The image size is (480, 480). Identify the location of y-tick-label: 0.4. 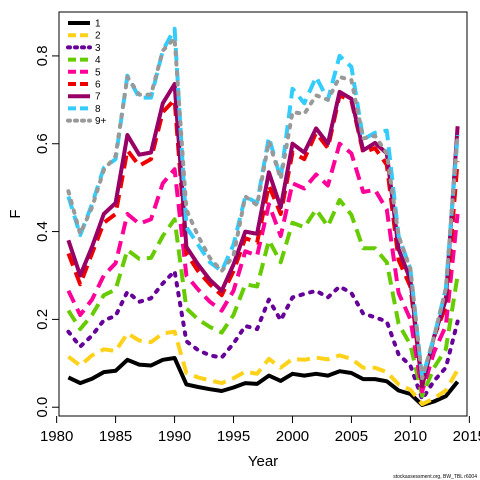
(42, 231).